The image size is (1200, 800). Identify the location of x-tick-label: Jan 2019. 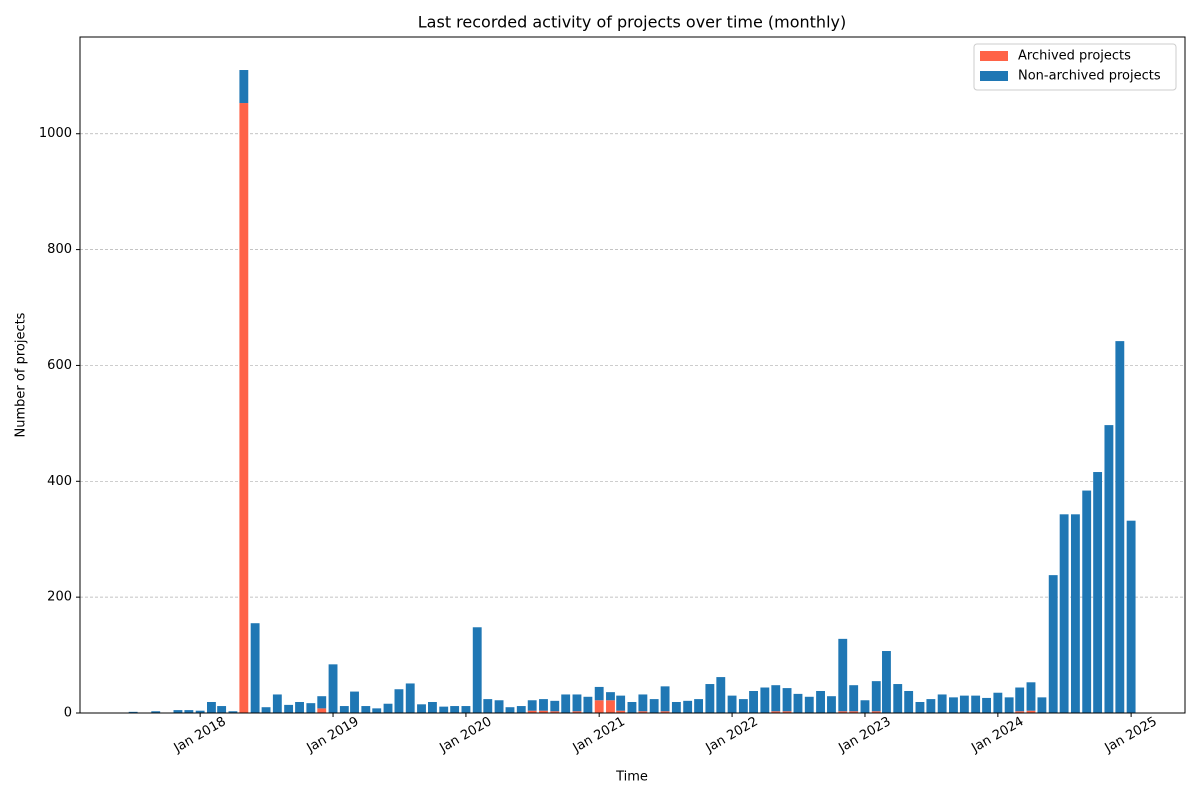
(333, 735).